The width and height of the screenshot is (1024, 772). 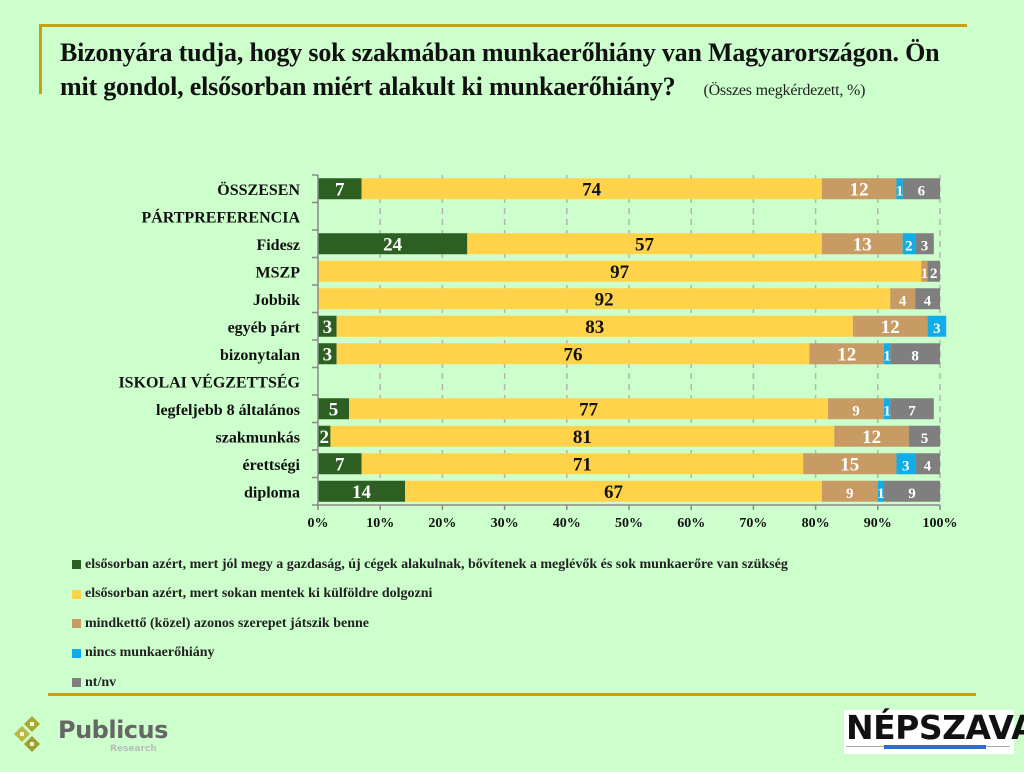 I want to click on data-label: 13, so click(x=862, y=244).